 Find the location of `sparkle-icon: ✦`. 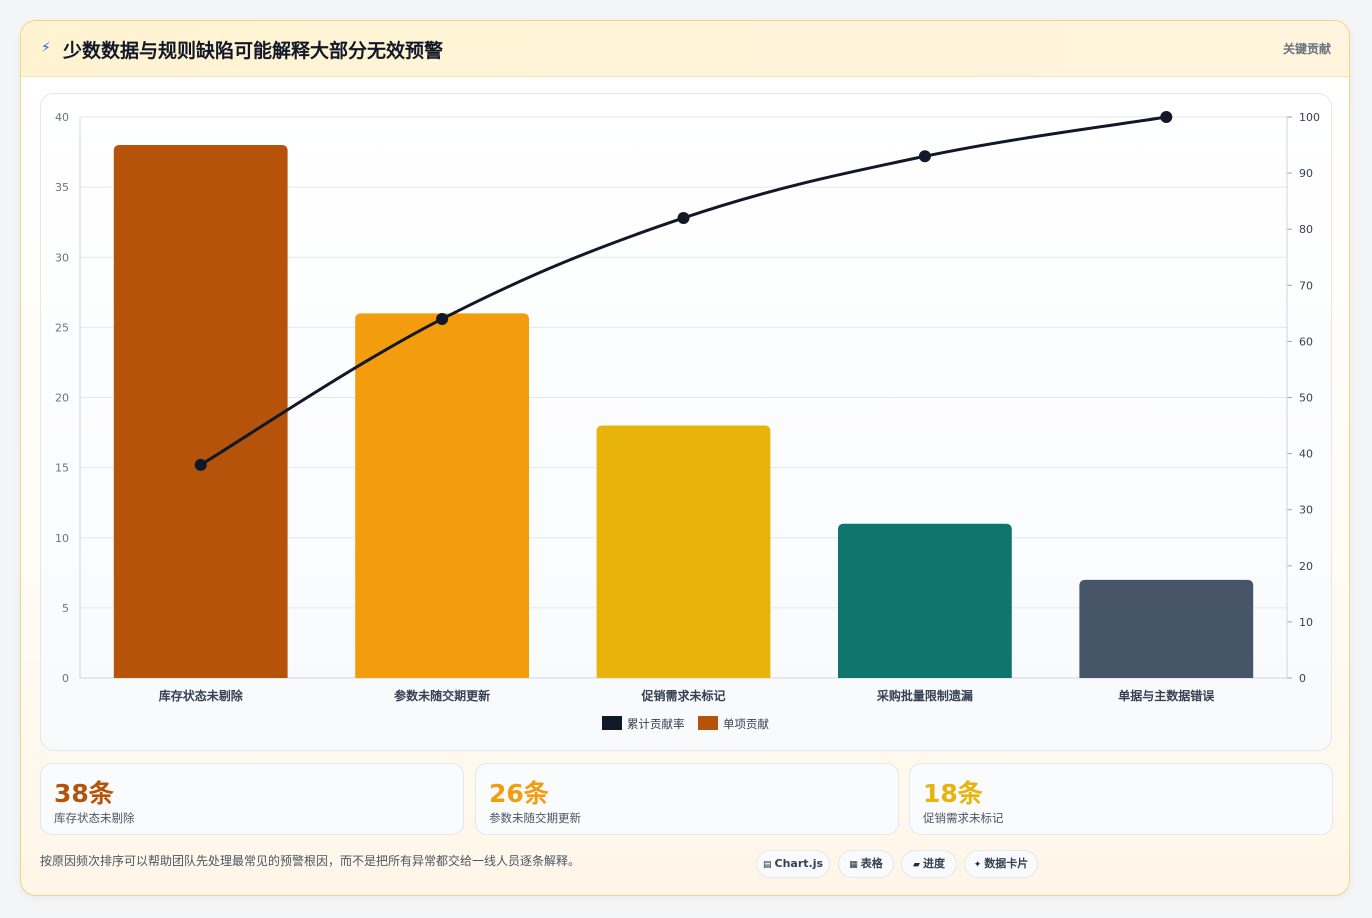

sparkle-icon: ✦ is located at coordinates (977, 865).